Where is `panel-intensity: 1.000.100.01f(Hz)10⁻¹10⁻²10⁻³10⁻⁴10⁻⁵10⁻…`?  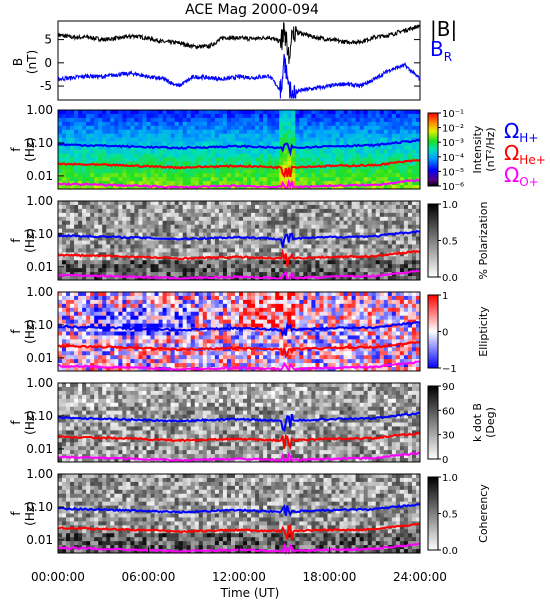
panel-intensity: 1.000.100.01f(Hz)10⁻¹10⁻²10⁻³10⁻⁴10⁻⁵10⁻… is located at coordinates (253, 148).